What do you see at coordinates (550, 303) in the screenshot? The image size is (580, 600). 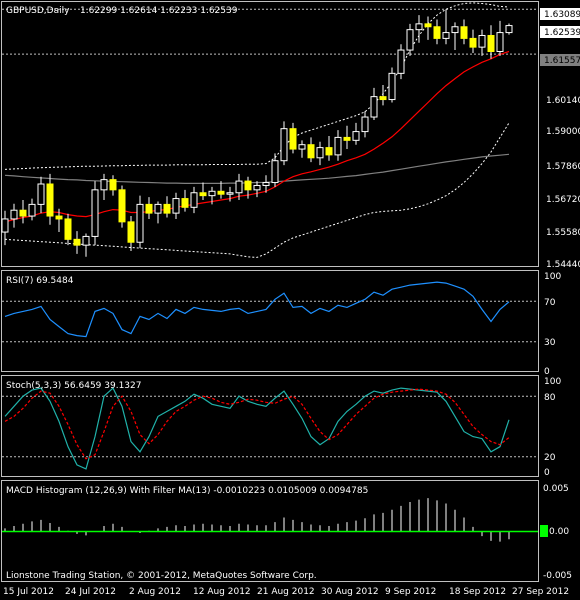 I see `rsi-tick-label: 70` at bounding box center [550, 303].